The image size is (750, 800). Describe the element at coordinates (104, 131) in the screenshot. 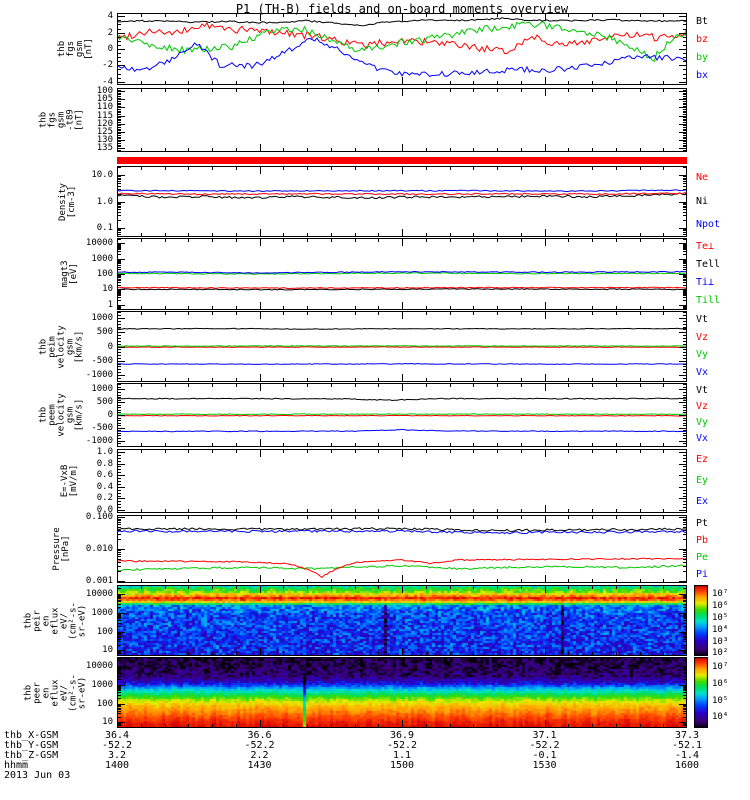

I see `y-tick-label: 125` at that location.